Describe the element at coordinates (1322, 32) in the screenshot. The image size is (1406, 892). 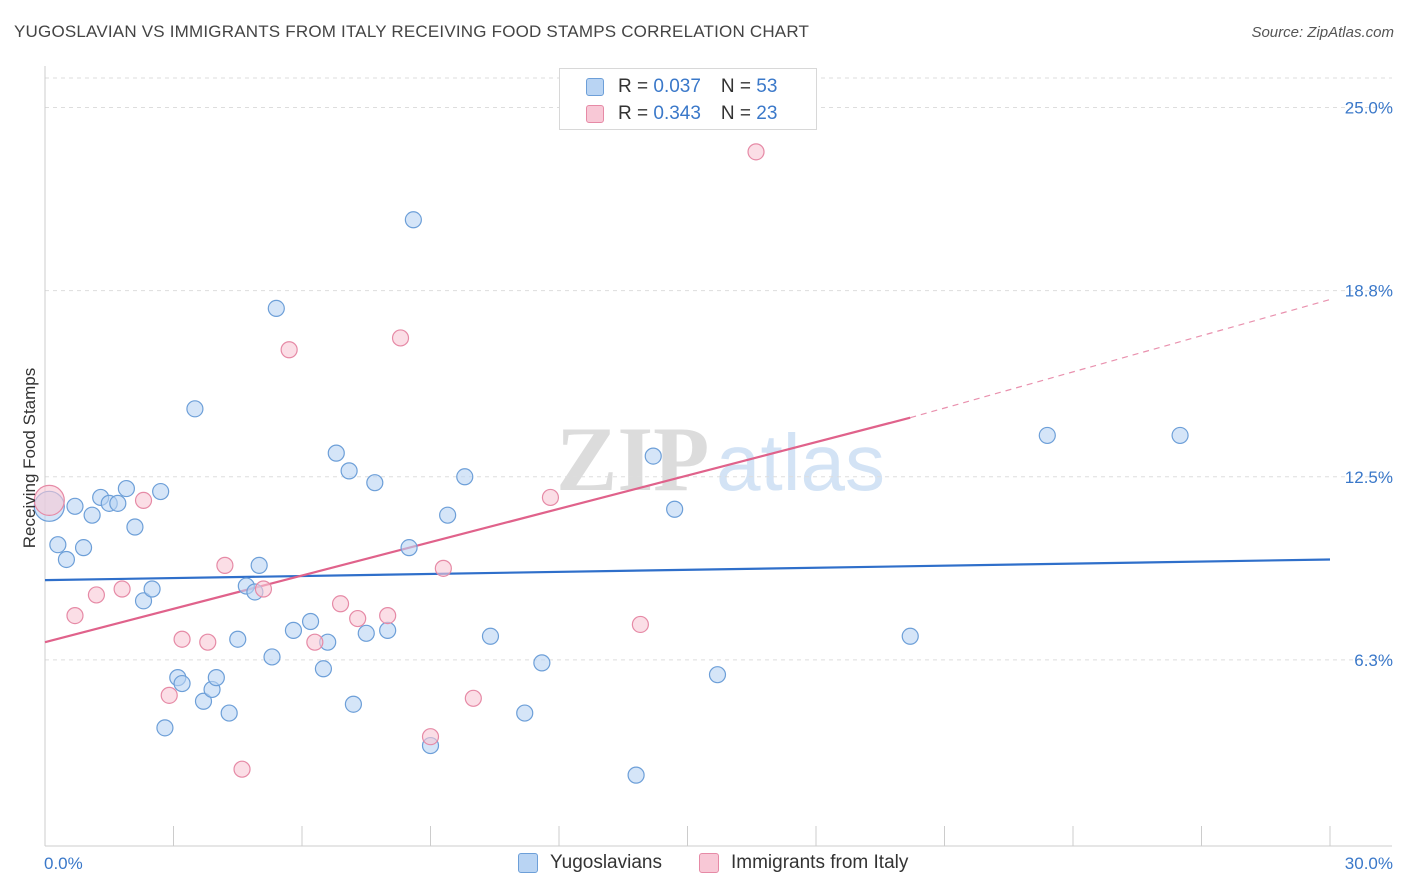
I see `source-label: Source: ZipAtlas.com` at that location.